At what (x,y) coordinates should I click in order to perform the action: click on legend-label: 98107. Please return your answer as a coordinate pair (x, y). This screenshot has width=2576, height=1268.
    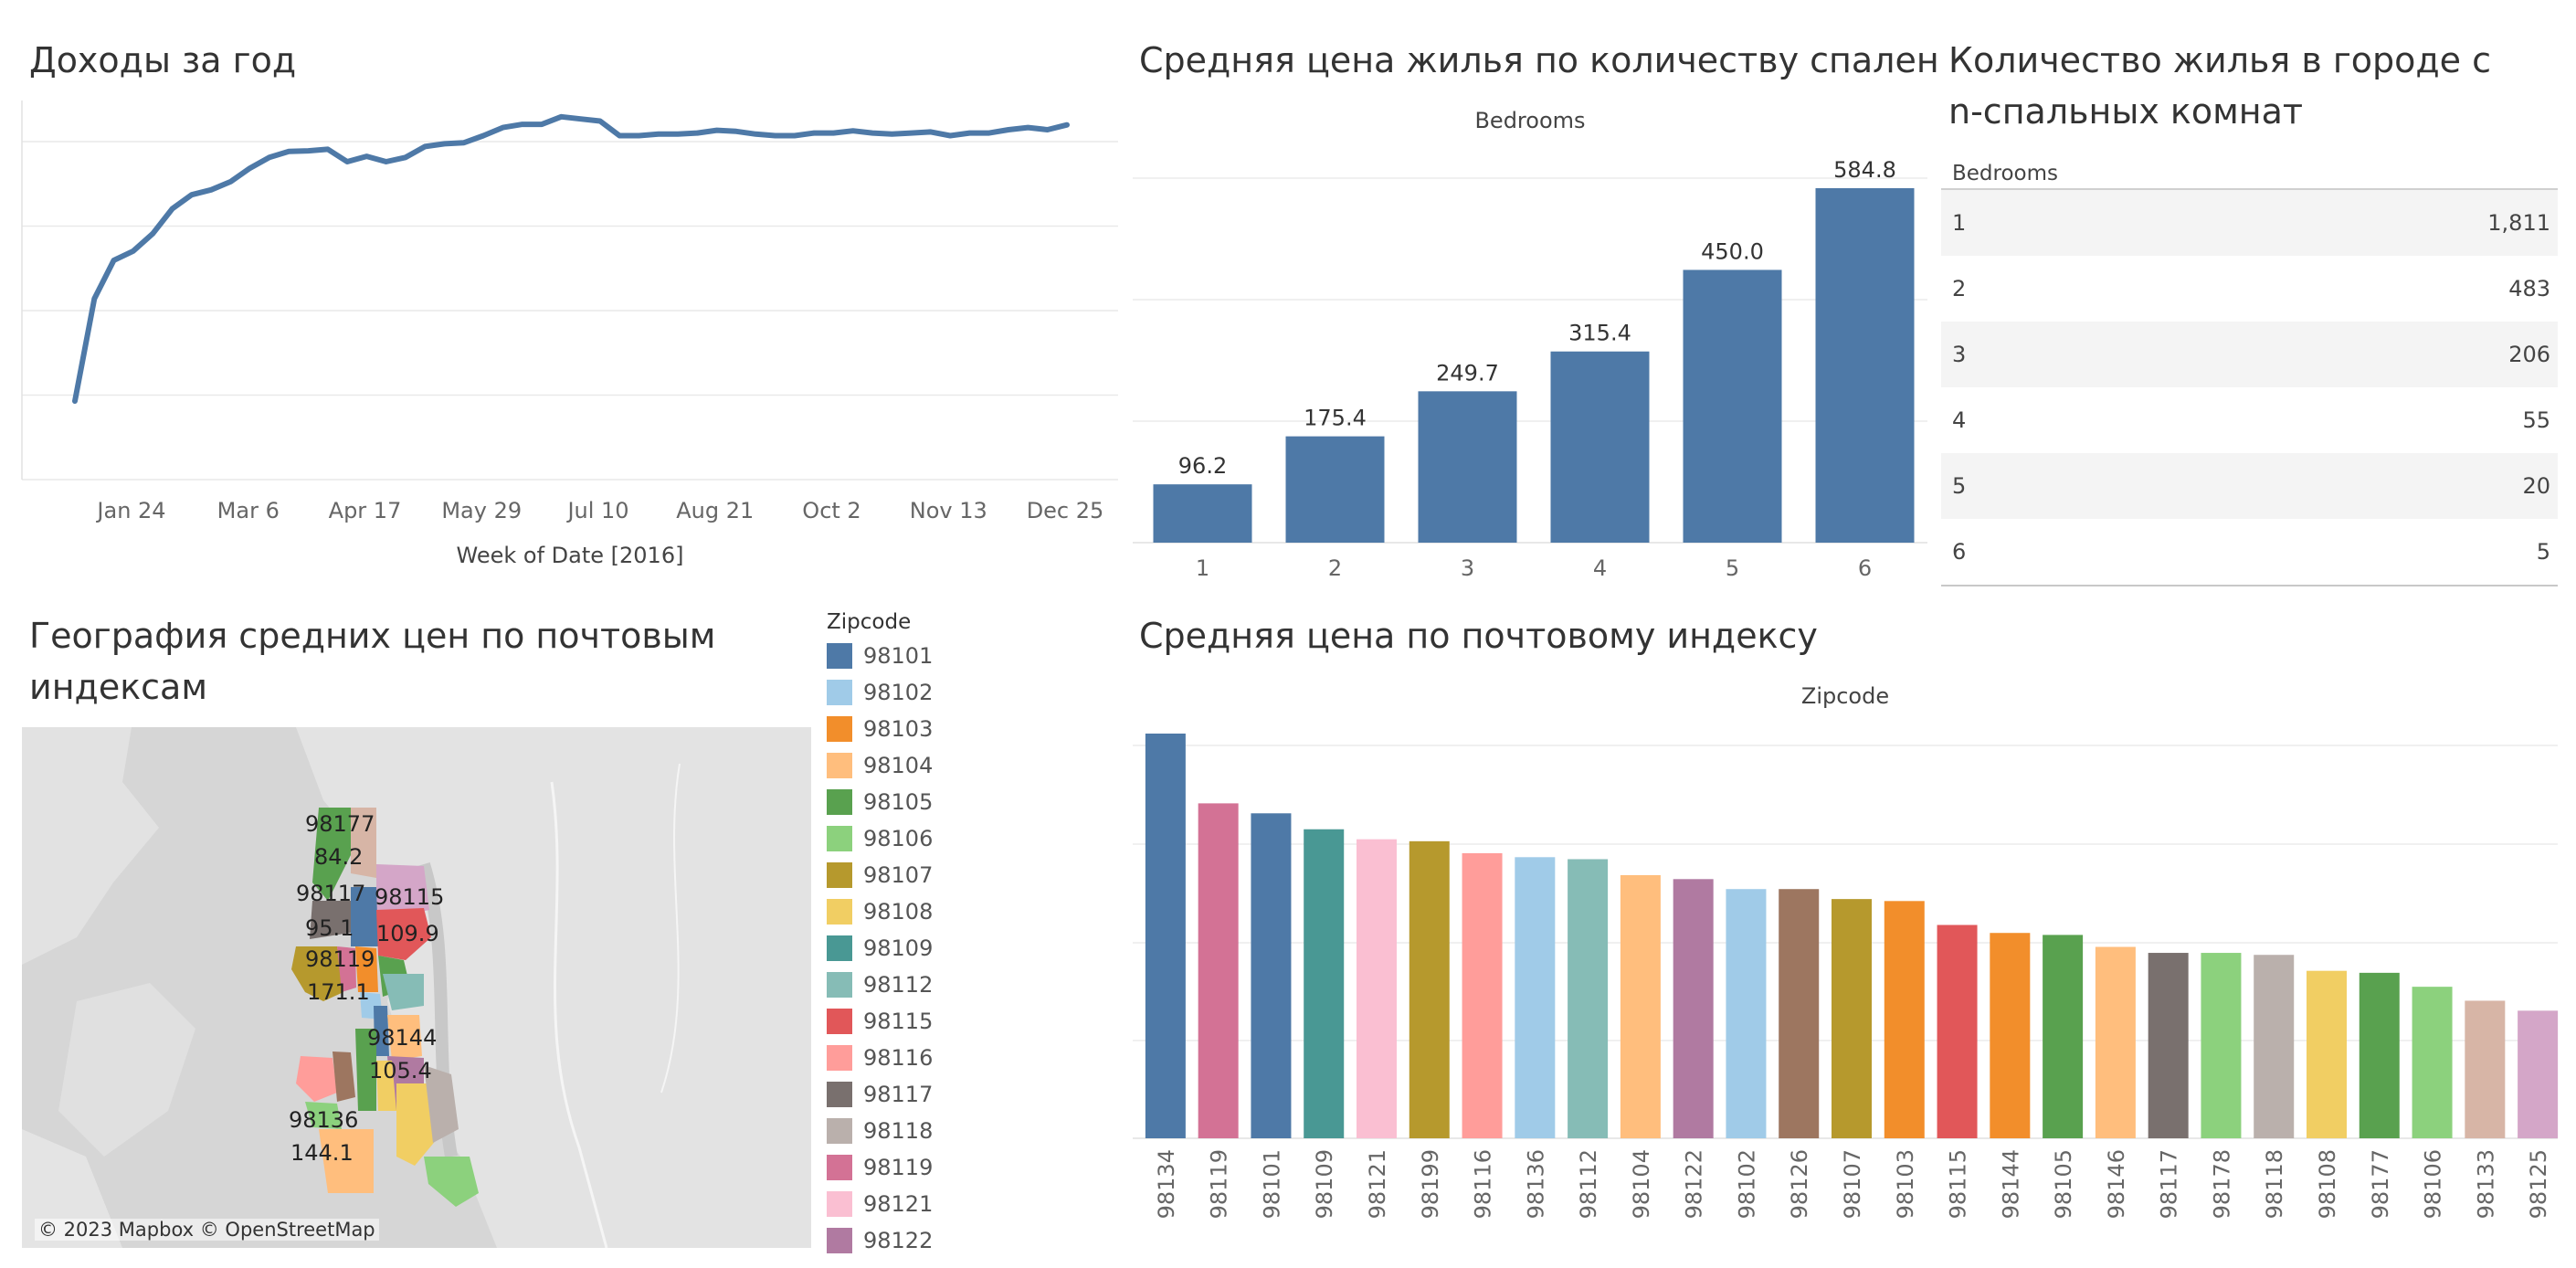
    Looking at the image, I should click on (898, 875).